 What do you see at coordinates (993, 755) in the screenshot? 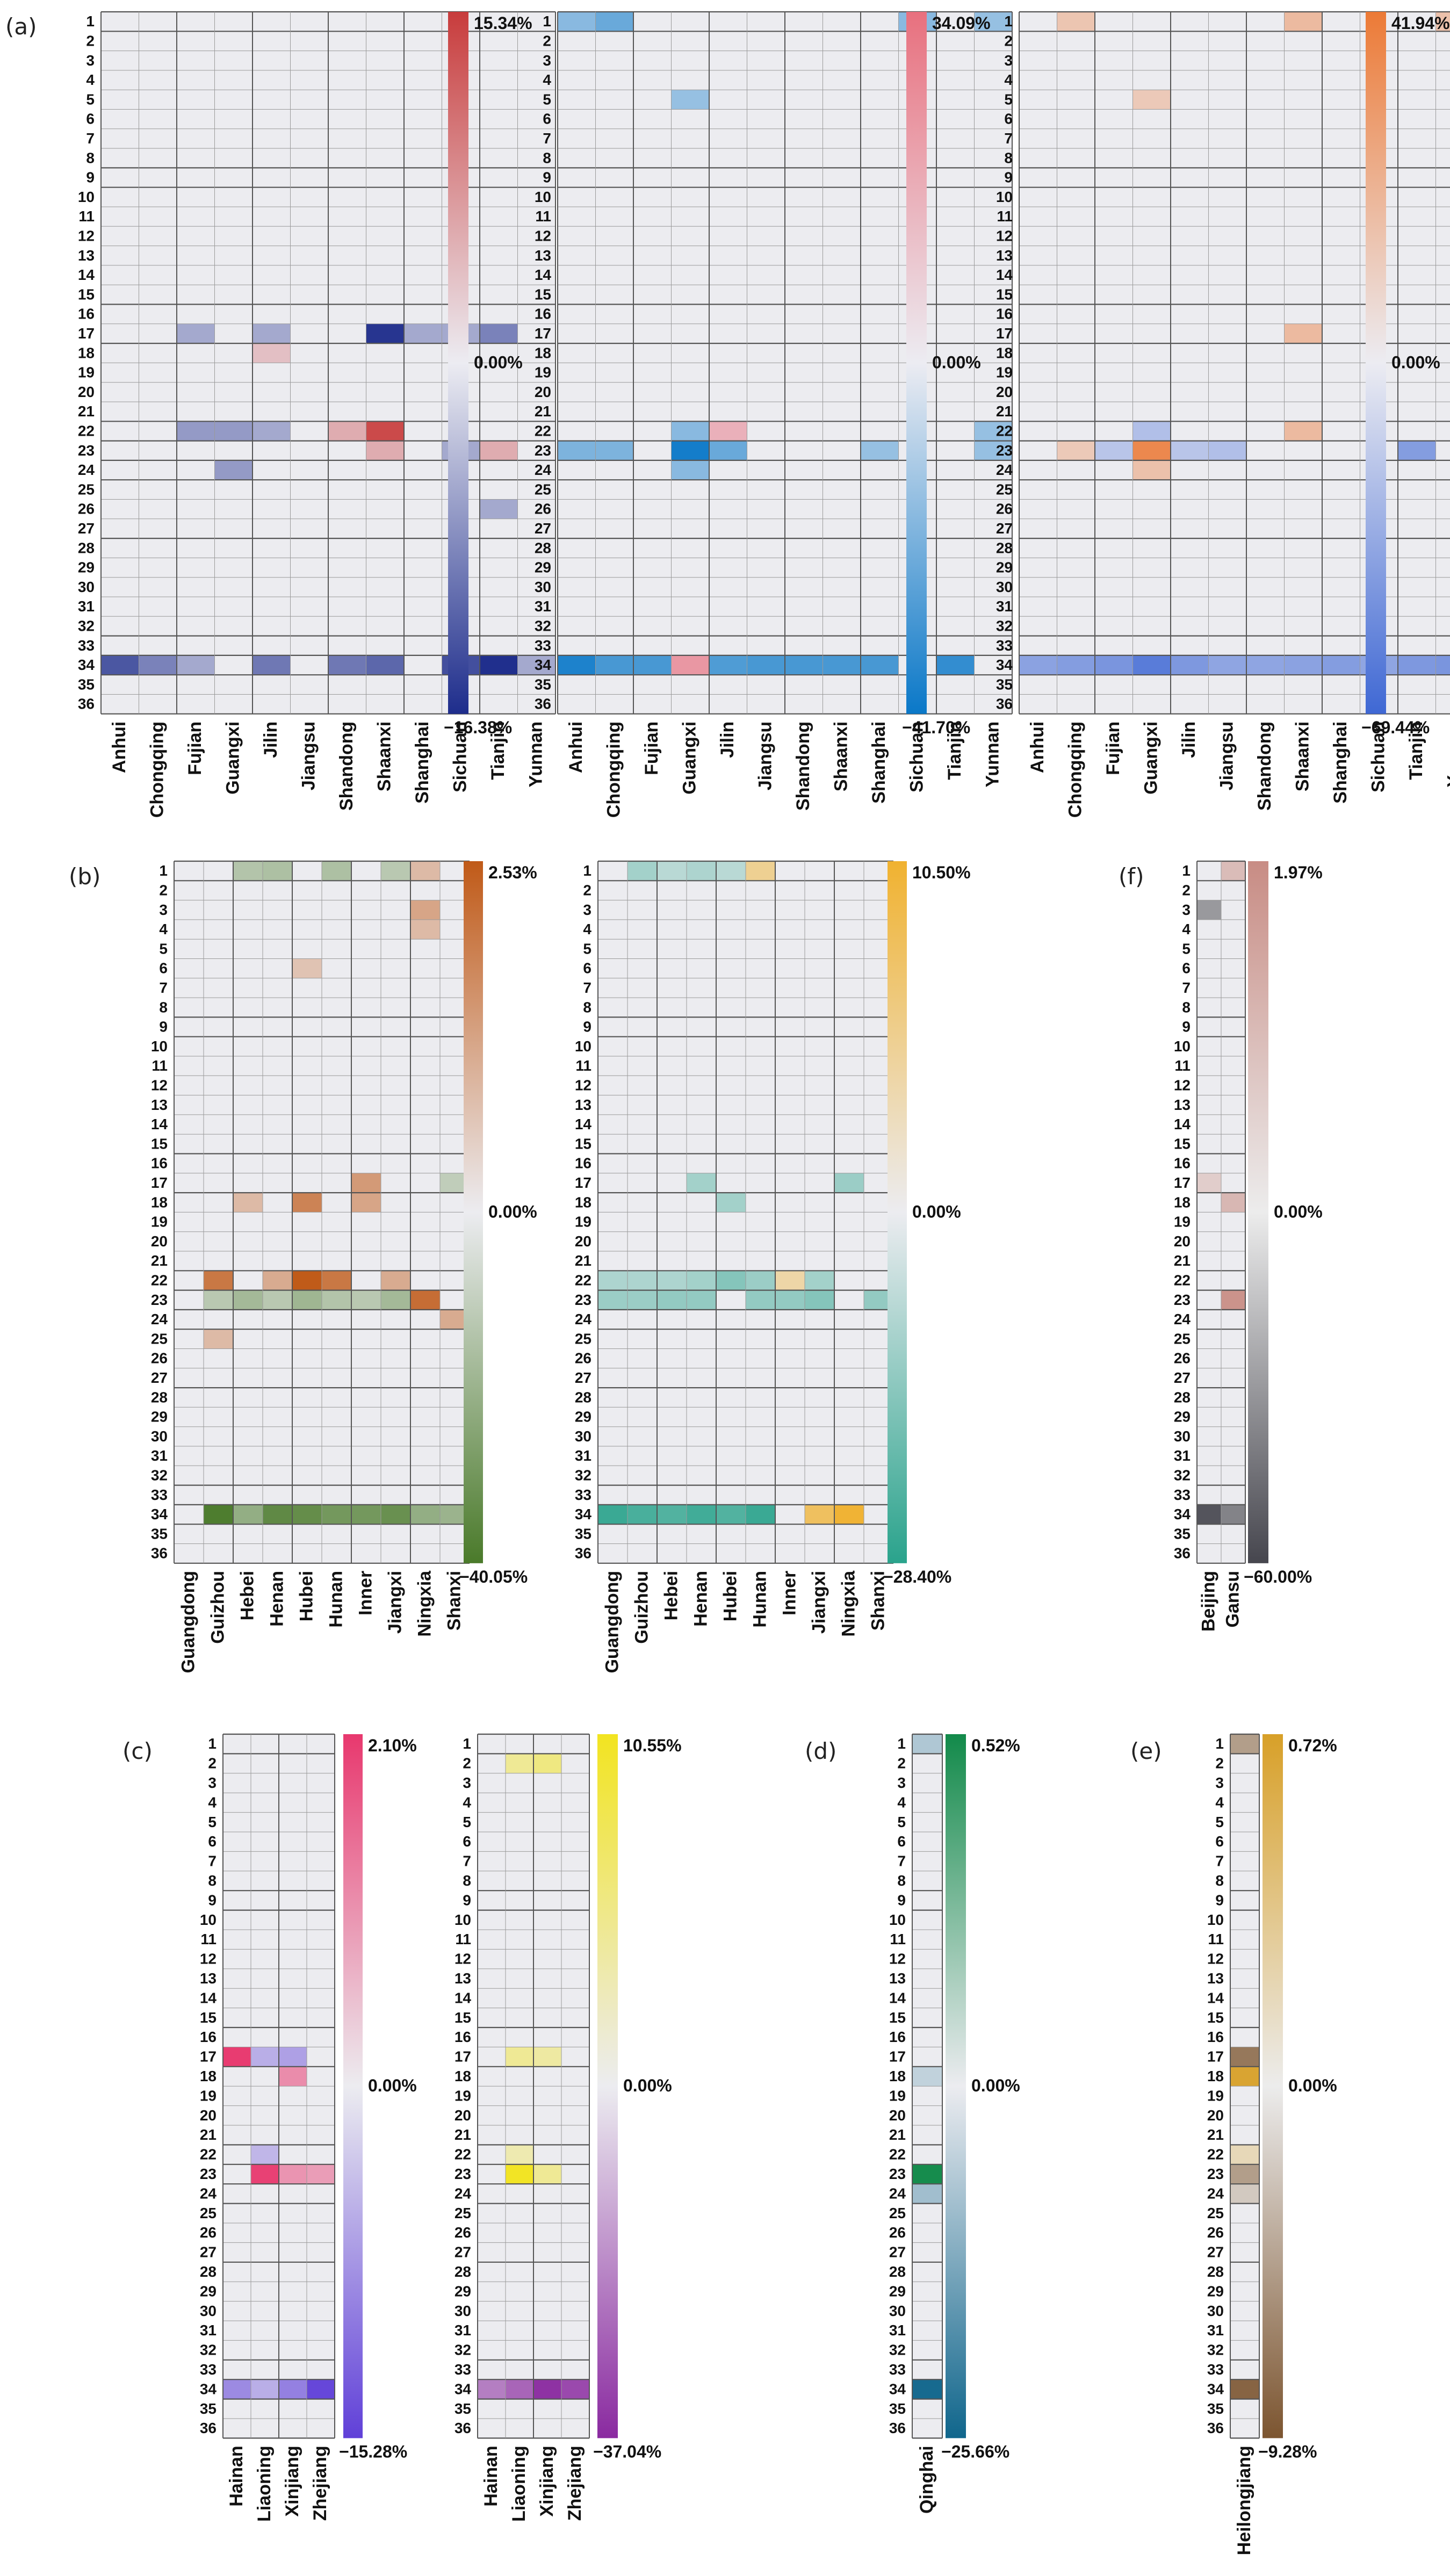
I see `column-tick-label: Yunnan` at bounding box center [993, 755].